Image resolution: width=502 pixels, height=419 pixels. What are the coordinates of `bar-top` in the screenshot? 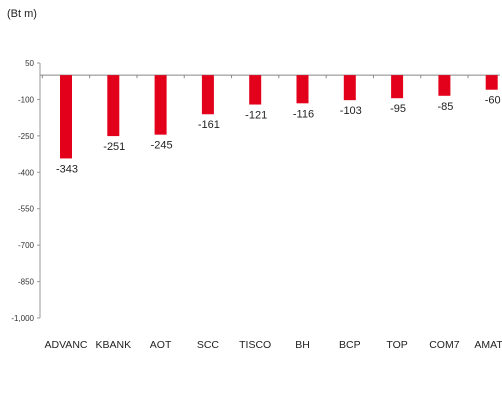 It's located at (397, 87).